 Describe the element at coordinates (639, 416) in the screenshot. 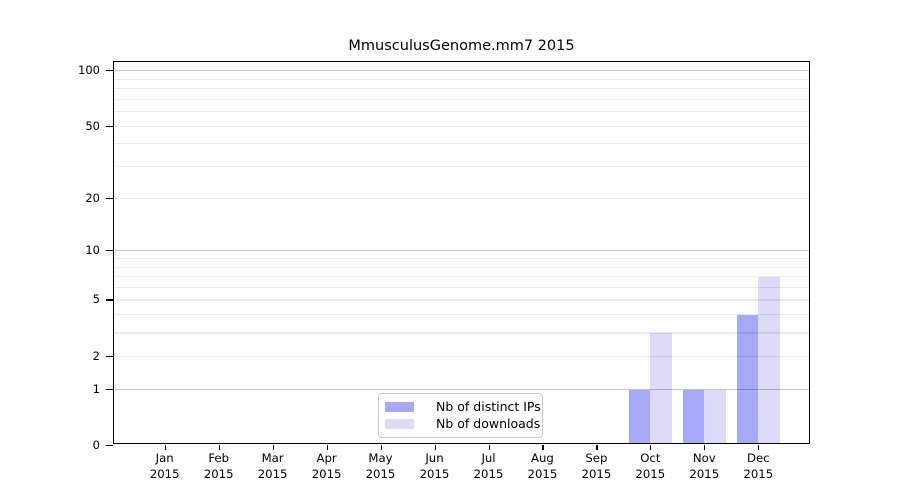

I see `bar-distinct-ips-oct` at that location.